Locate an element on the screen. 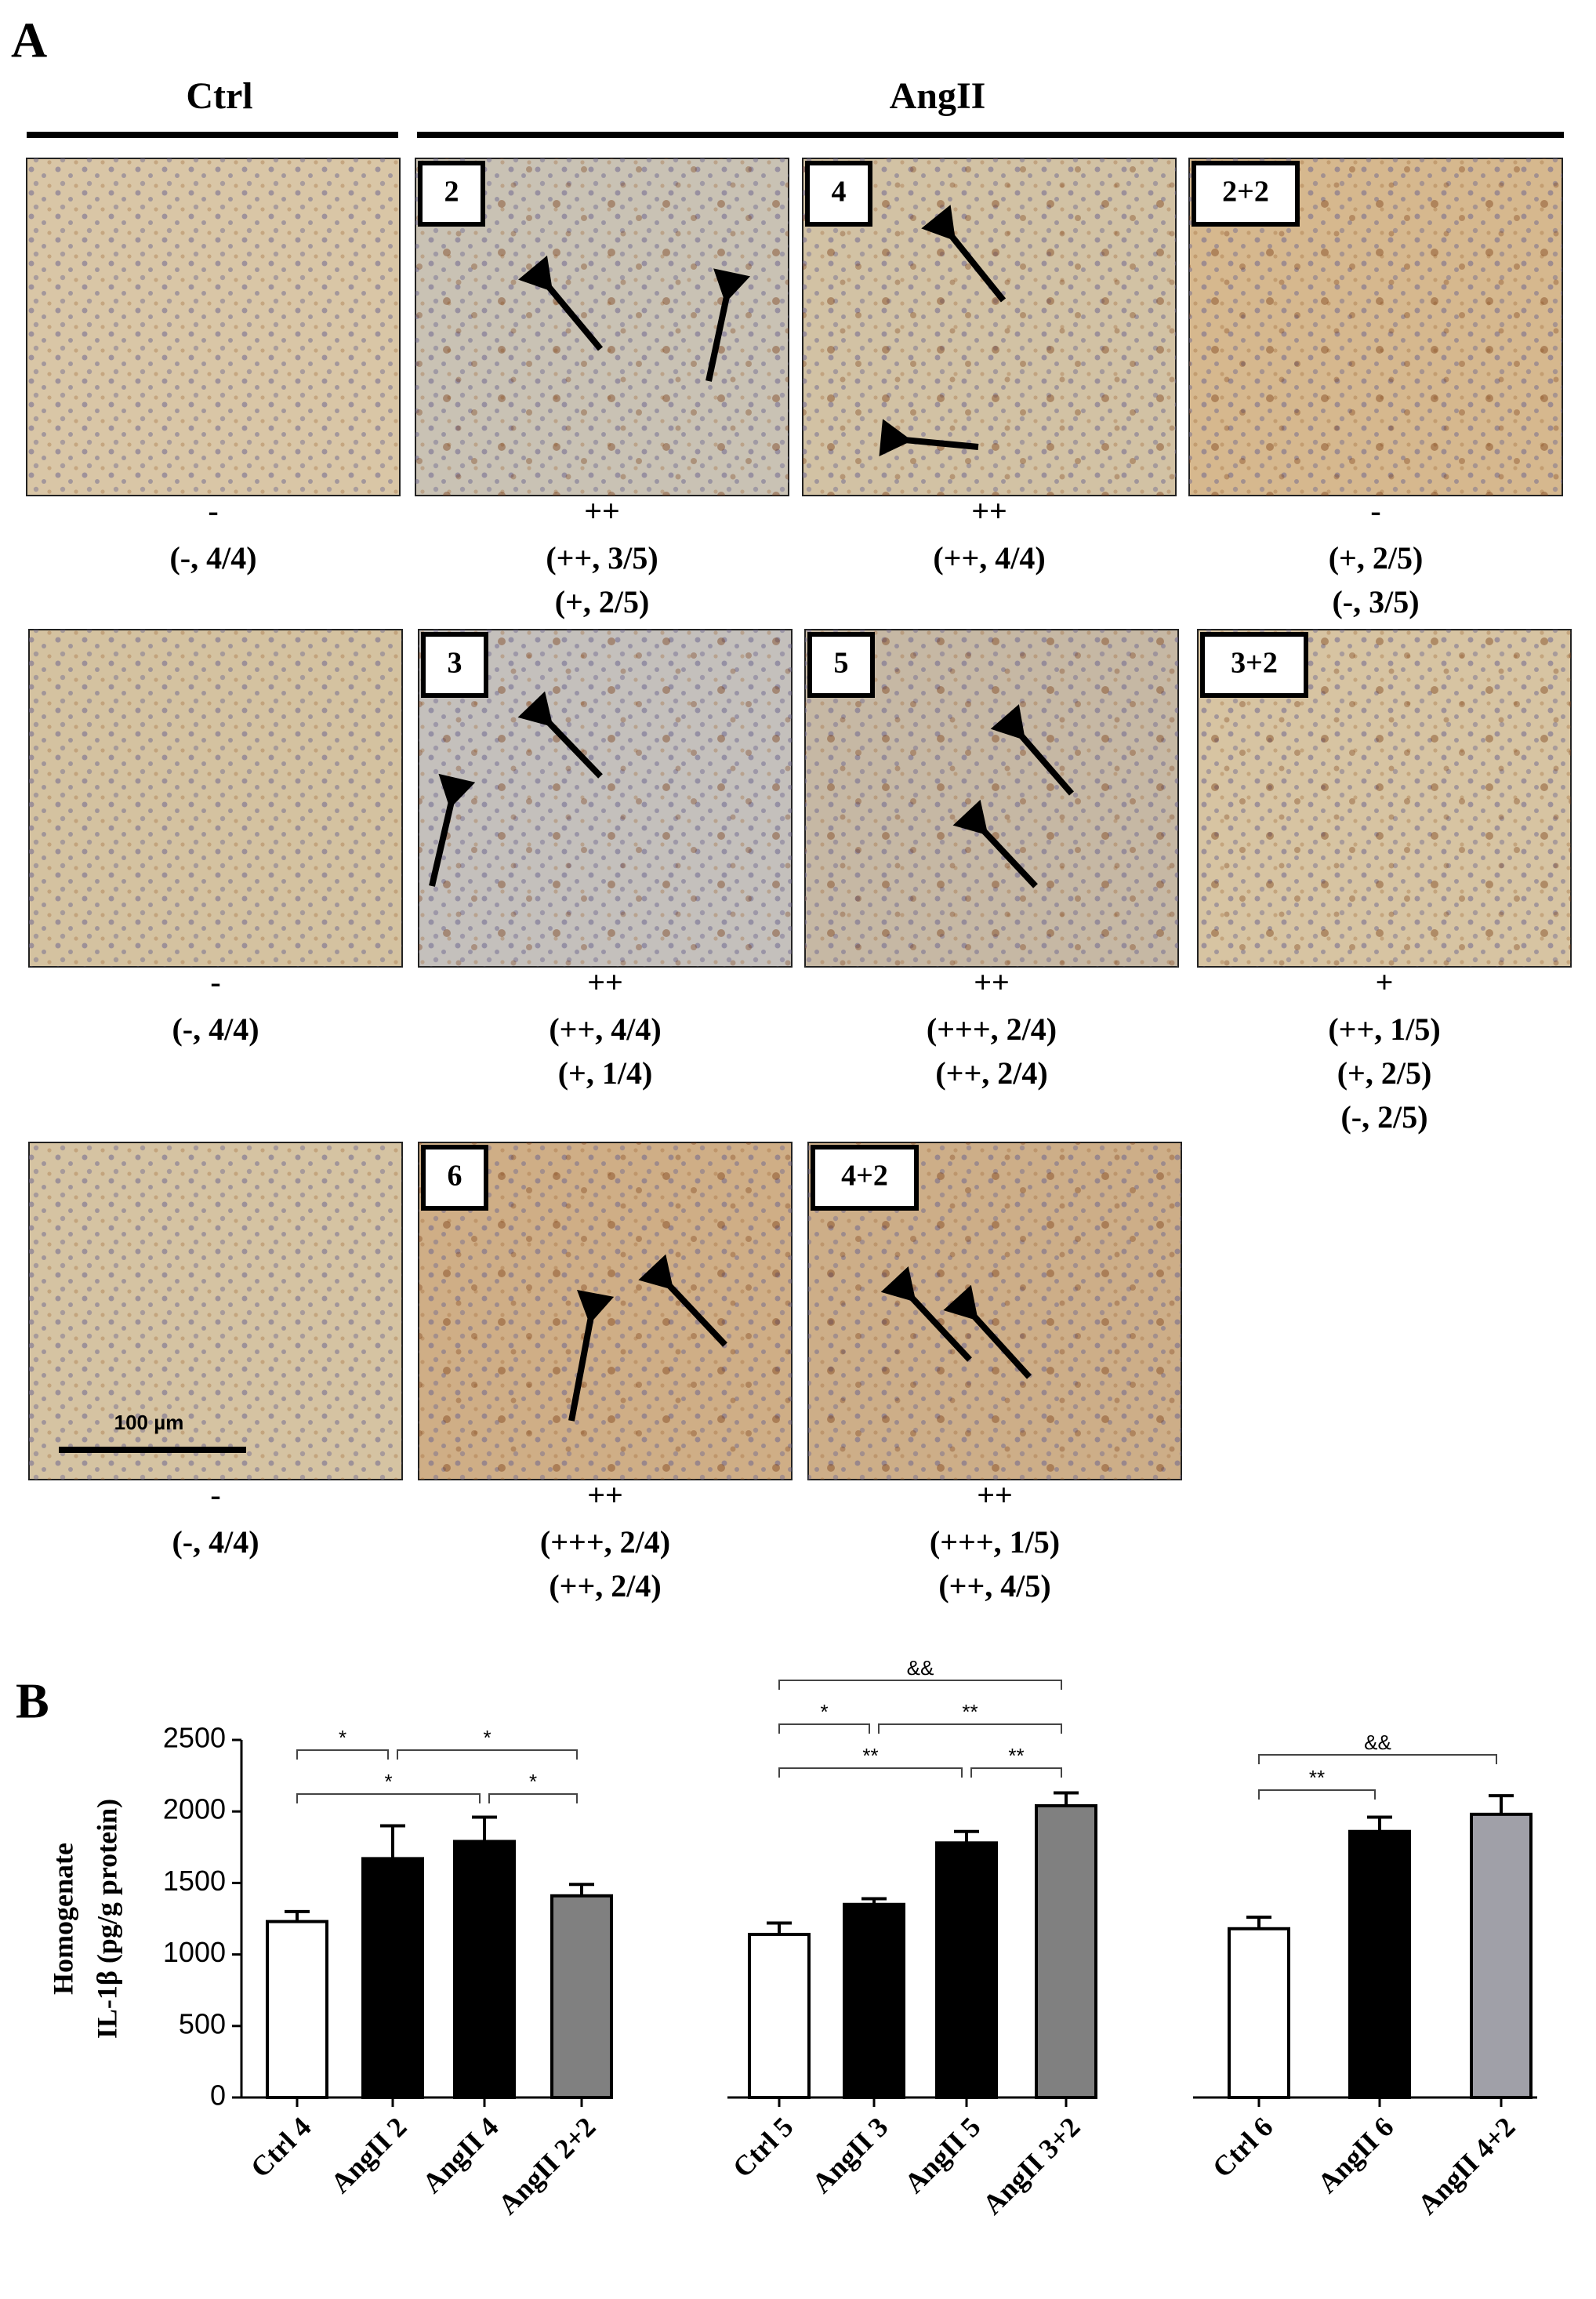 The width and height of the screenshot is (1596, 2299). x-tick-label: Ctrl 6 is located at coordinates (1242, 2147).